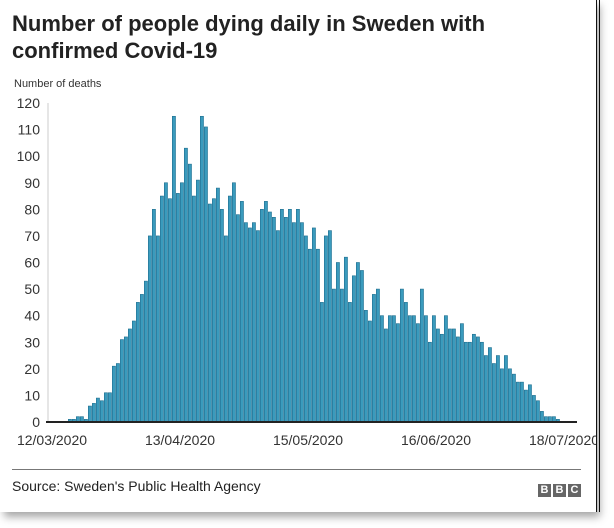 This screenshot has height=528, width=614. Describe the element at coordinates (296, 469) in the screenshot. I see `footer-divider` at that location.